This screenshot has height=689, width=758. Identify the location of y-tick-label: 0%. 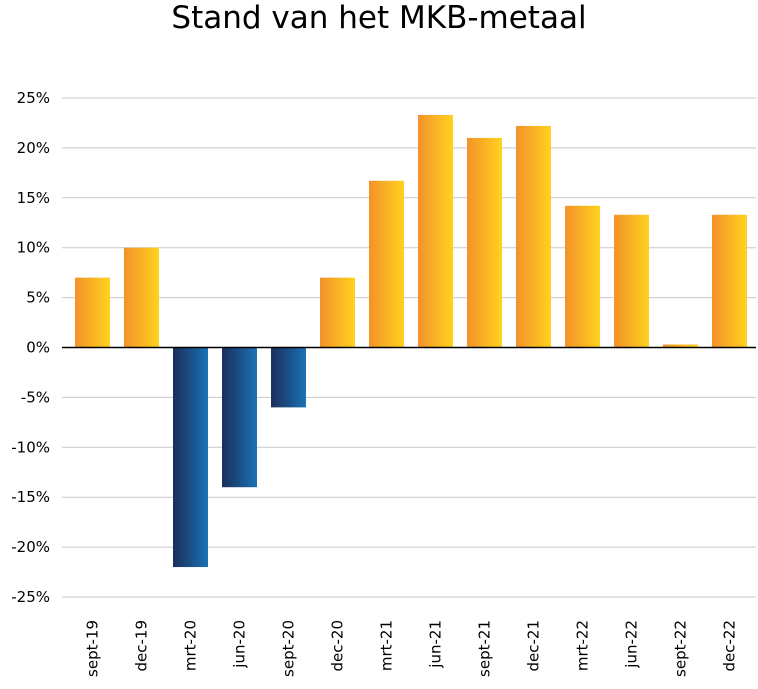
(38, 348).